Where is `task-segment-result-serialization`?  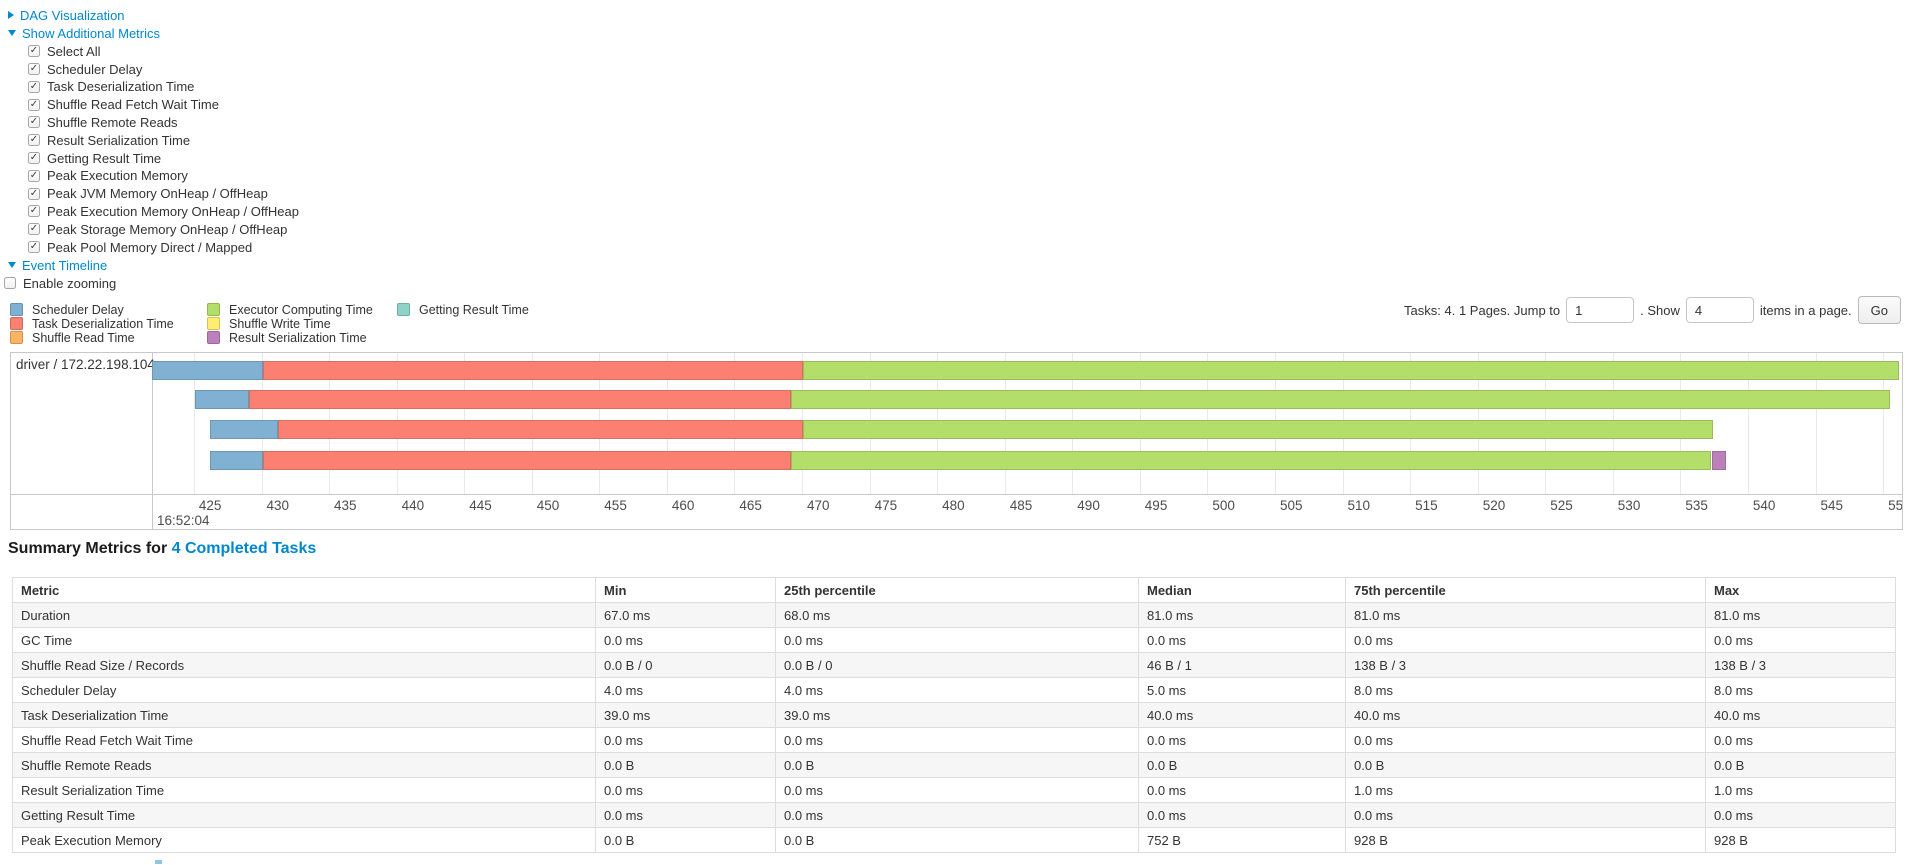
task-segment-result-serialization is located at coordinates (1719, 460).